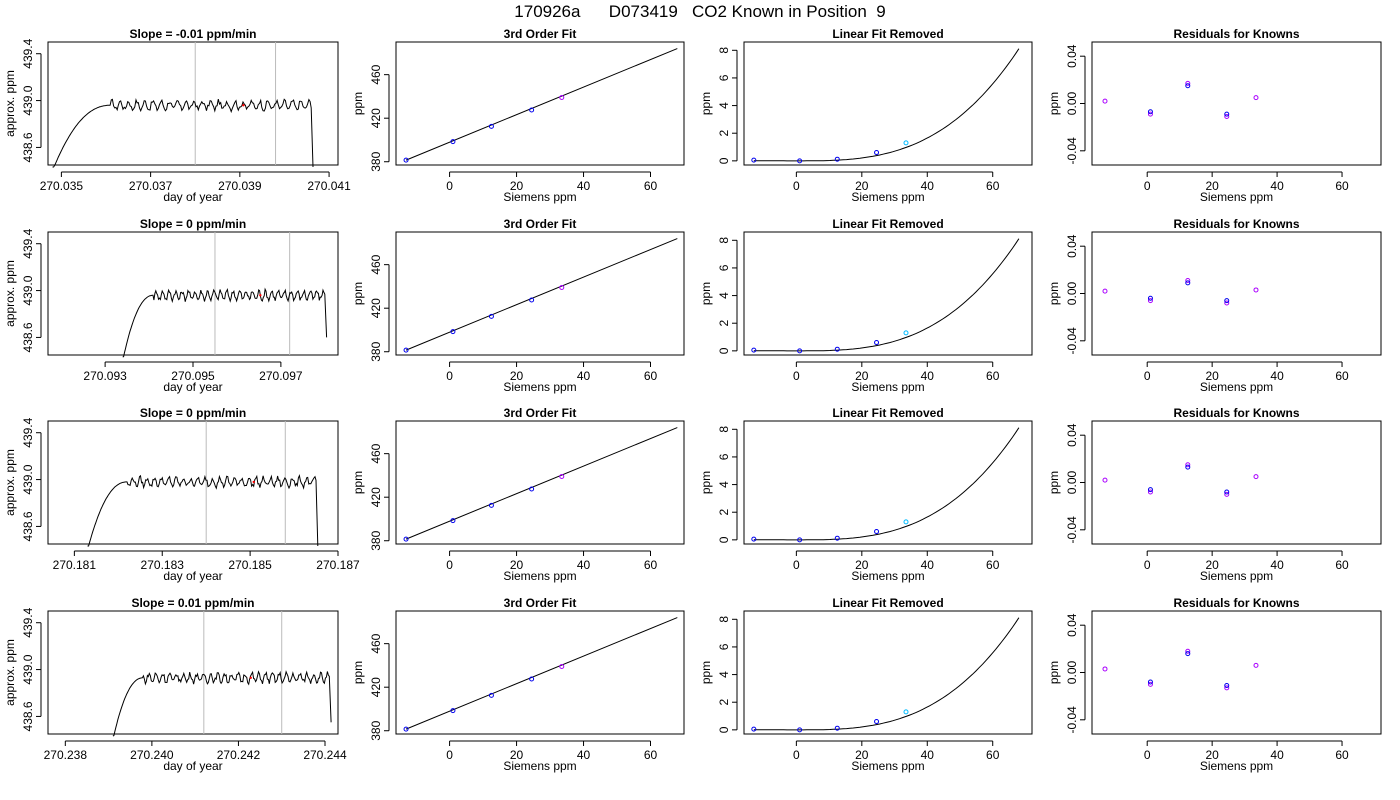  Describe the element at coordinates (724, 674) in the screenshot. I see `row4-linear-yaxis-tick-label: 4` at that location.